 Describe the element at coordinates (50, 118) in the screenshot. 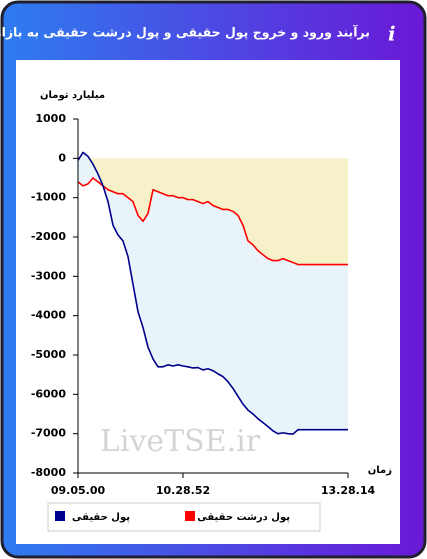

I see `y-tick-label: 1000` at that location.